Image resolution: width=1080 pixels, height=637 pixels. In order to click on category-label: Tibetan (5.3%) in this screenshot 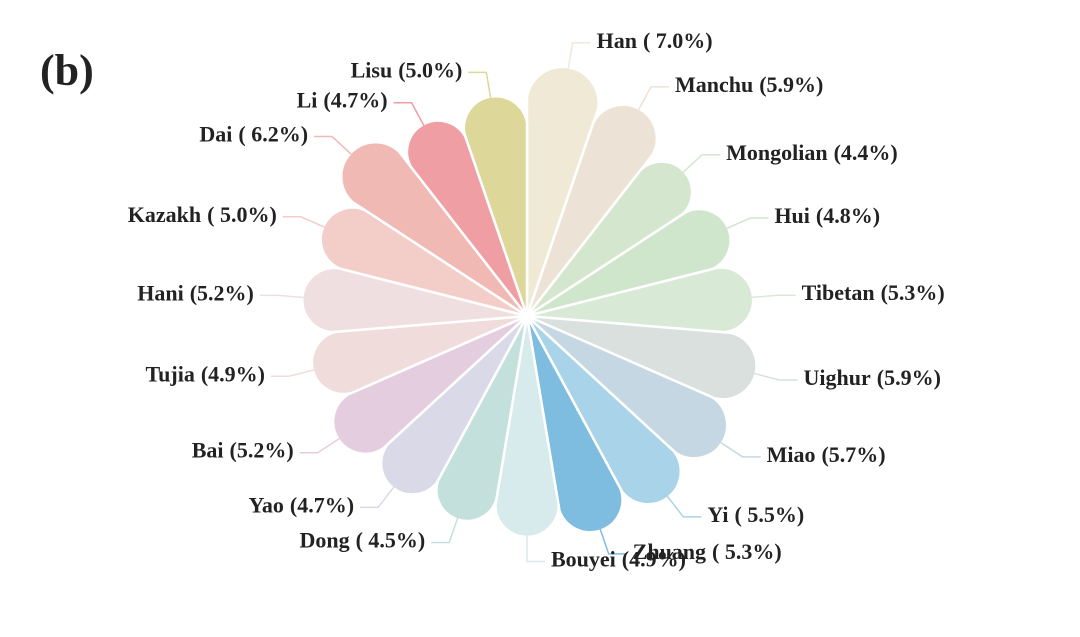, I will do `click(873, 292)`.